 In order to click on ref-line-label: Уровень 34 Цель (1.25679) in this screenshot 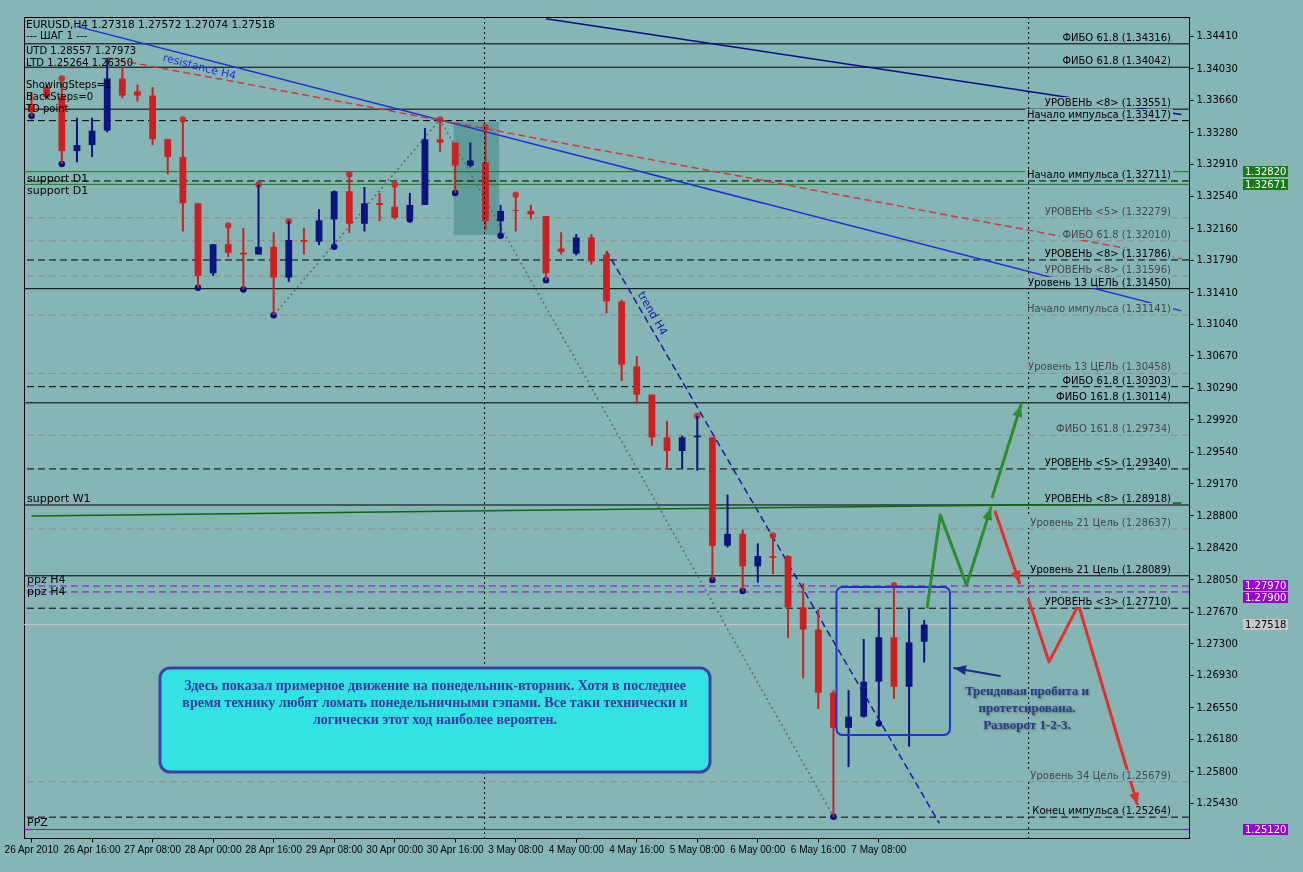, I will do `click(1100, 775)`.